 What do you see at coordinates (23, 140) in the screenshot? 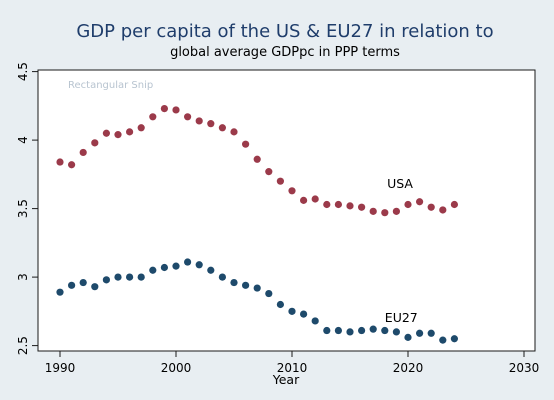
I see `y-tick-label: 4` at bounding box center [23, 140].